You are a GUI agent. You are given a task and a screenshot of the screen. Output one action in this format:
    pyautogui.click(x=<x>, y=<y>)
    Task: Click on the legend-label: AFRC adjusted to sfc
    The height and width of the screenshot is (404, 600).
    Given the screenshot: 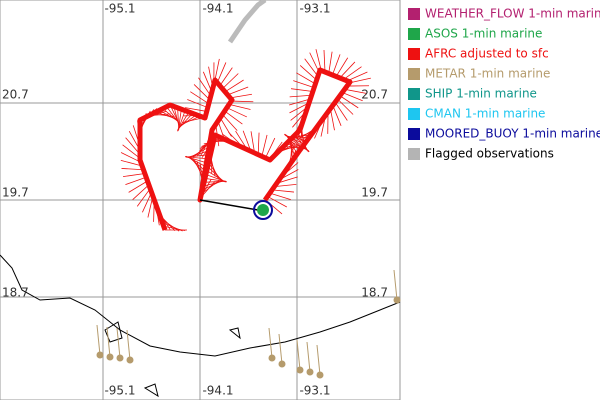 What is the action you would take?
    pyautogui.click(x=487, y=54)
    